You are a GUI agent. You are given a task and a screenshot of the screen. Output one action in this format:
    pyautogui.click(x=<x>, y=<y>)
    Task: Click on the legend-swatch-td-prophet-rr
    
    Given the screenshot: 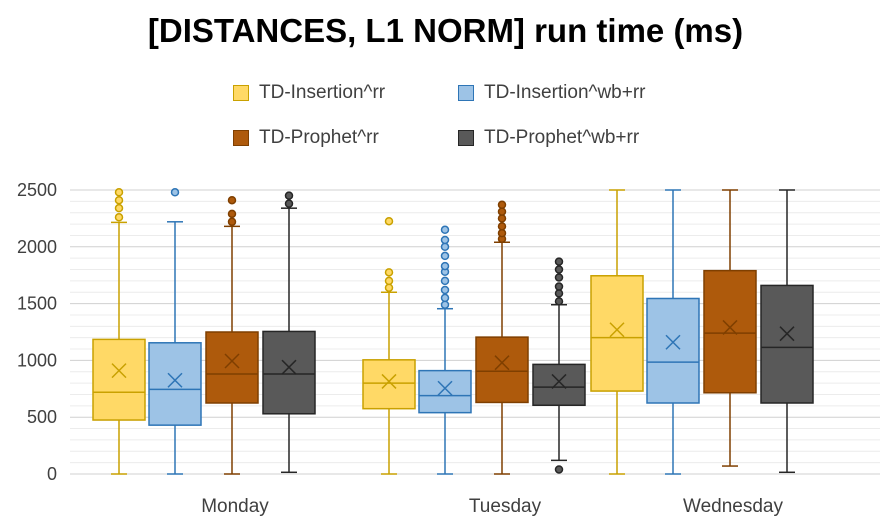 What is the action you would take?
    pyautogui.click(x=241, y=138)
    